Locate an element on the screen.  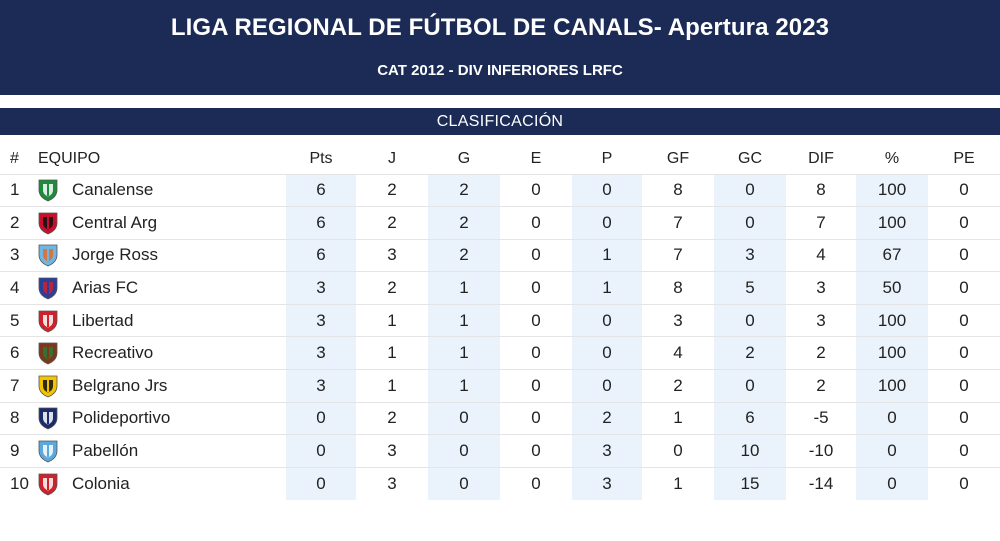
central-arg-crest-icon is located at coordinates (48, 223).